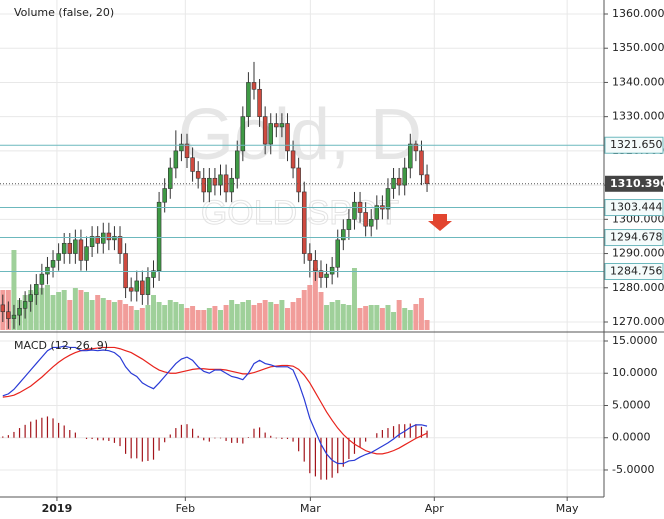 The width and height of the screenshot is (664, 519). Describe the element at coordinates (61, 345) in the screenshot. I see `macd-legend: MACD (12, 26, 9)` at that location.